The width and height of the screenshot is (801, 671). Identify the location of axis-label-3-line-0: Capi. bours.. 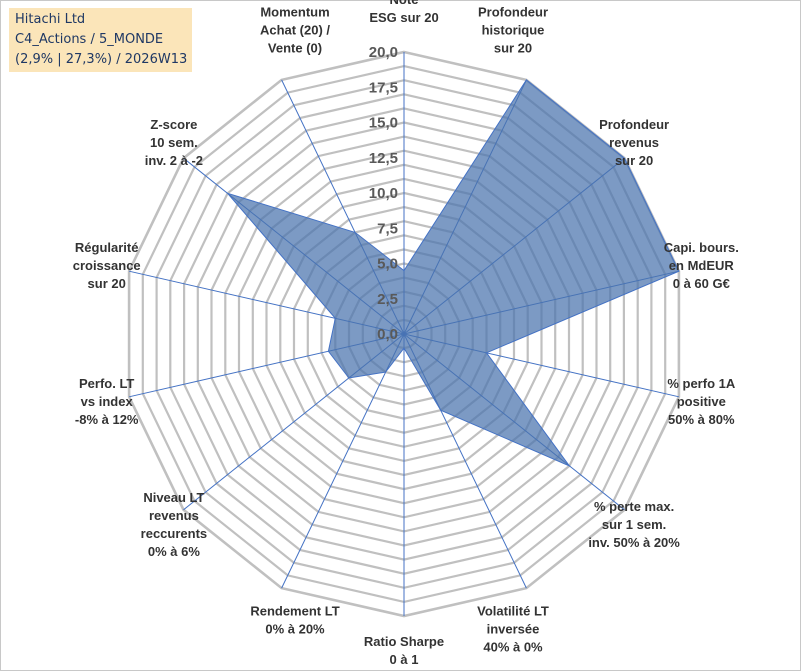
(701, 247).